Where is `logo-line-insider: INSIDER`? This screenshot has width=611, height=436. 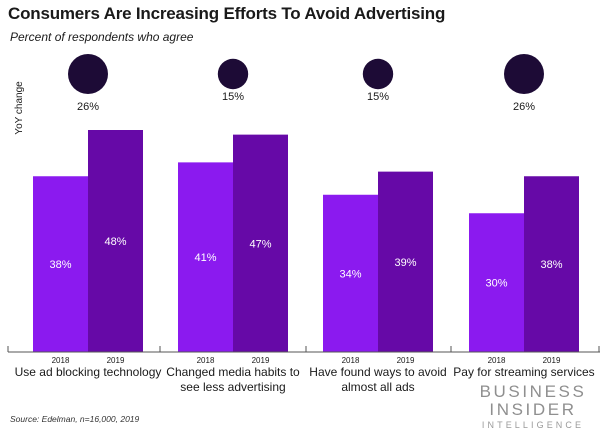 logo-line-insider: INSIDER is located at coordinates (533, 409).